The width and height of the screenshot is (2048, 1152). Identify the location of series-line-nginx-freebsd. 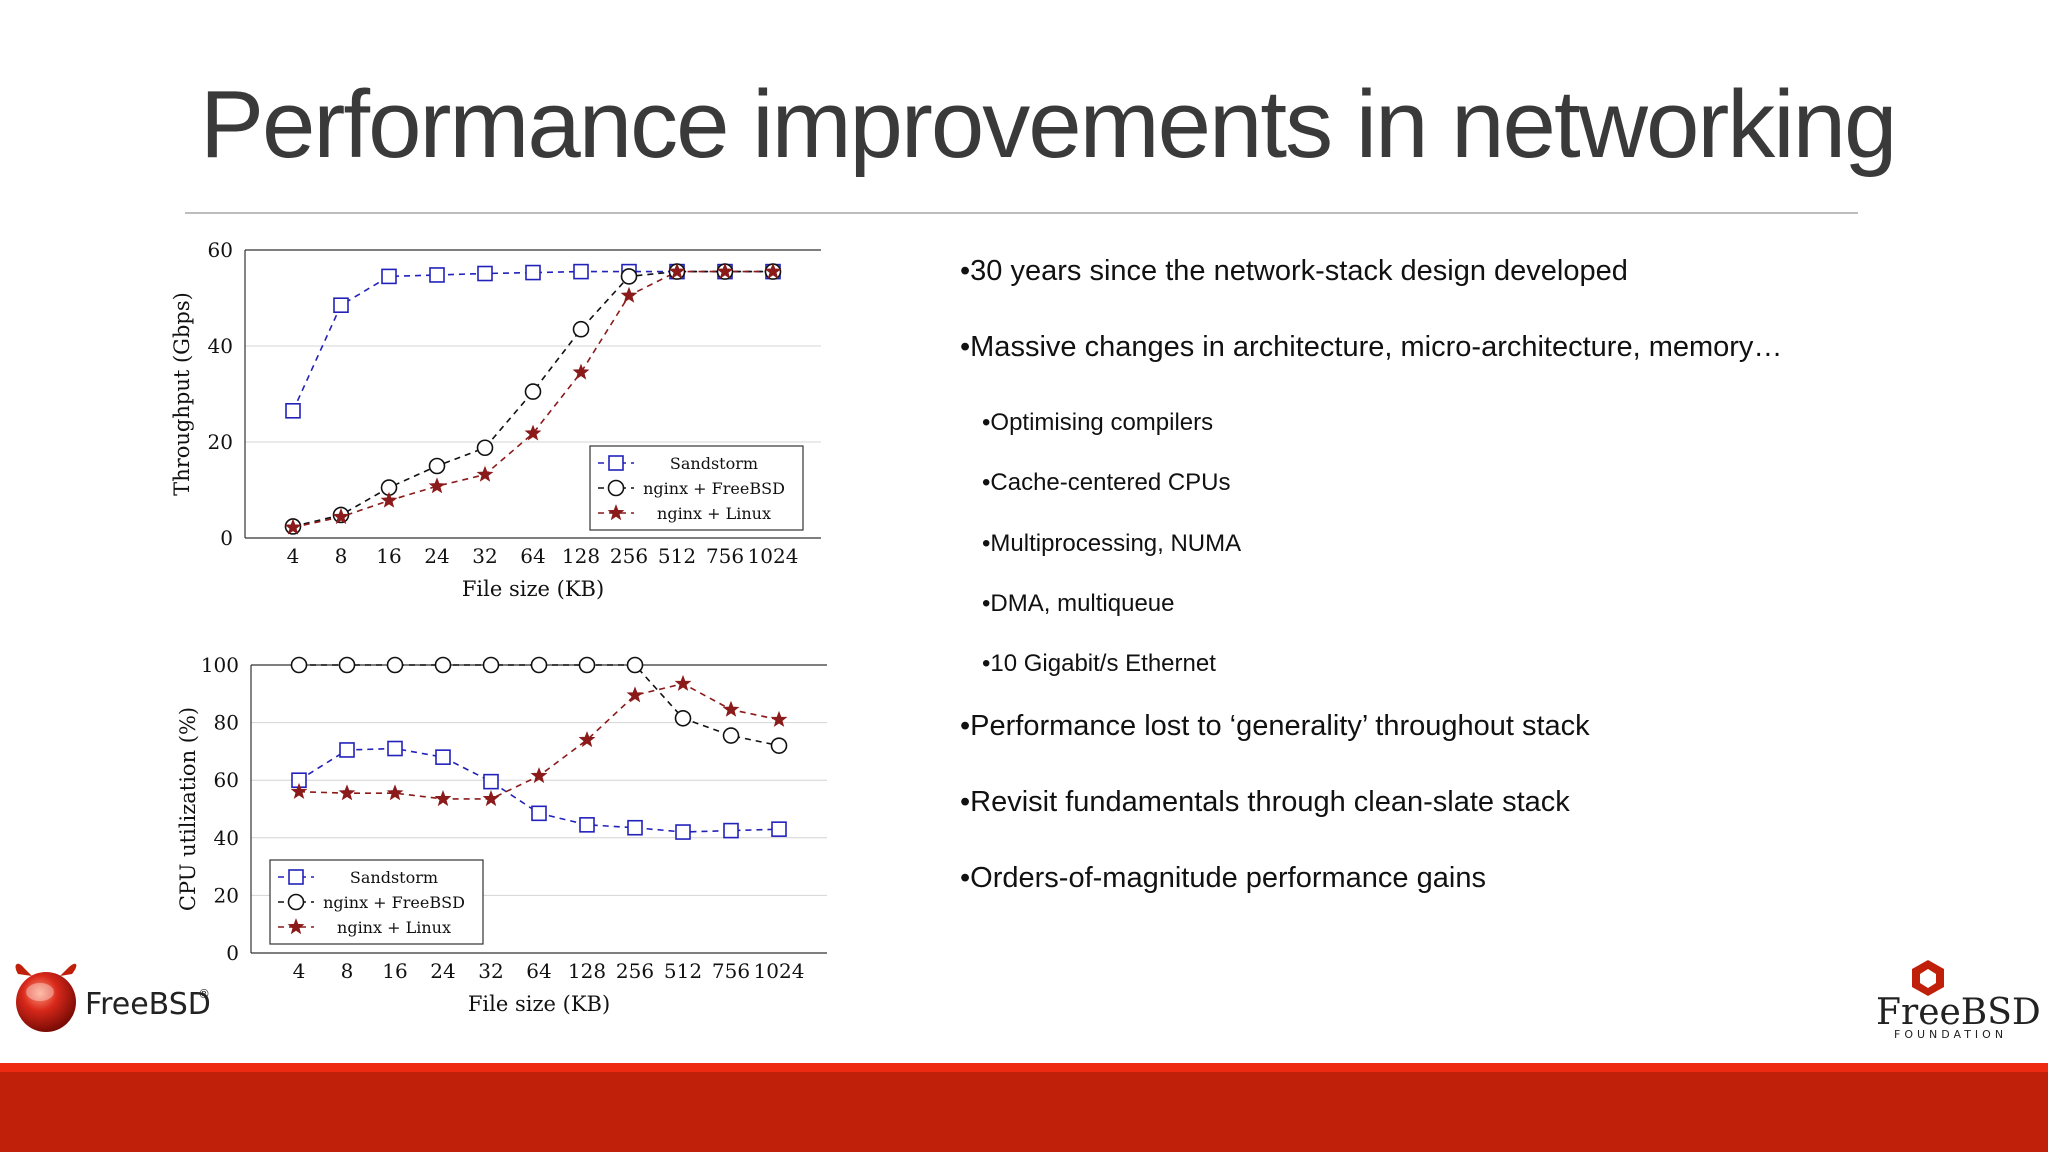
(539, 705).